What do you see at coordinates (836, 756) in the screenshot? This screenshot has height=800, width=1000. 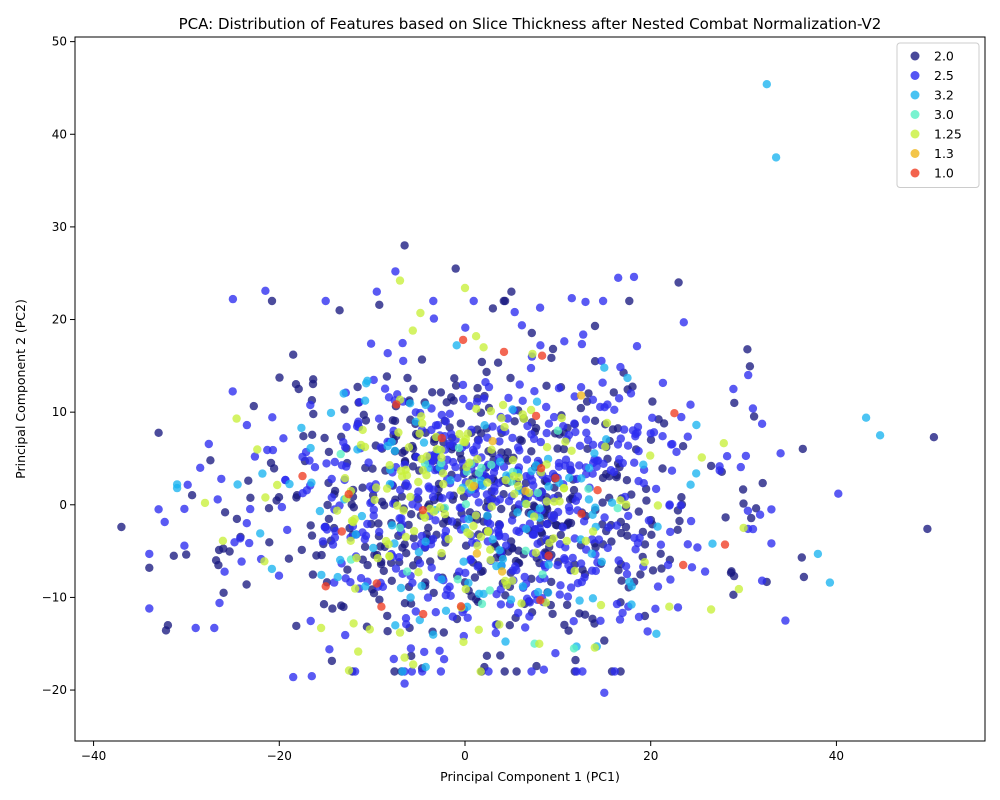 I see `x-tick-label: 40` at bounding box center [836, 756].